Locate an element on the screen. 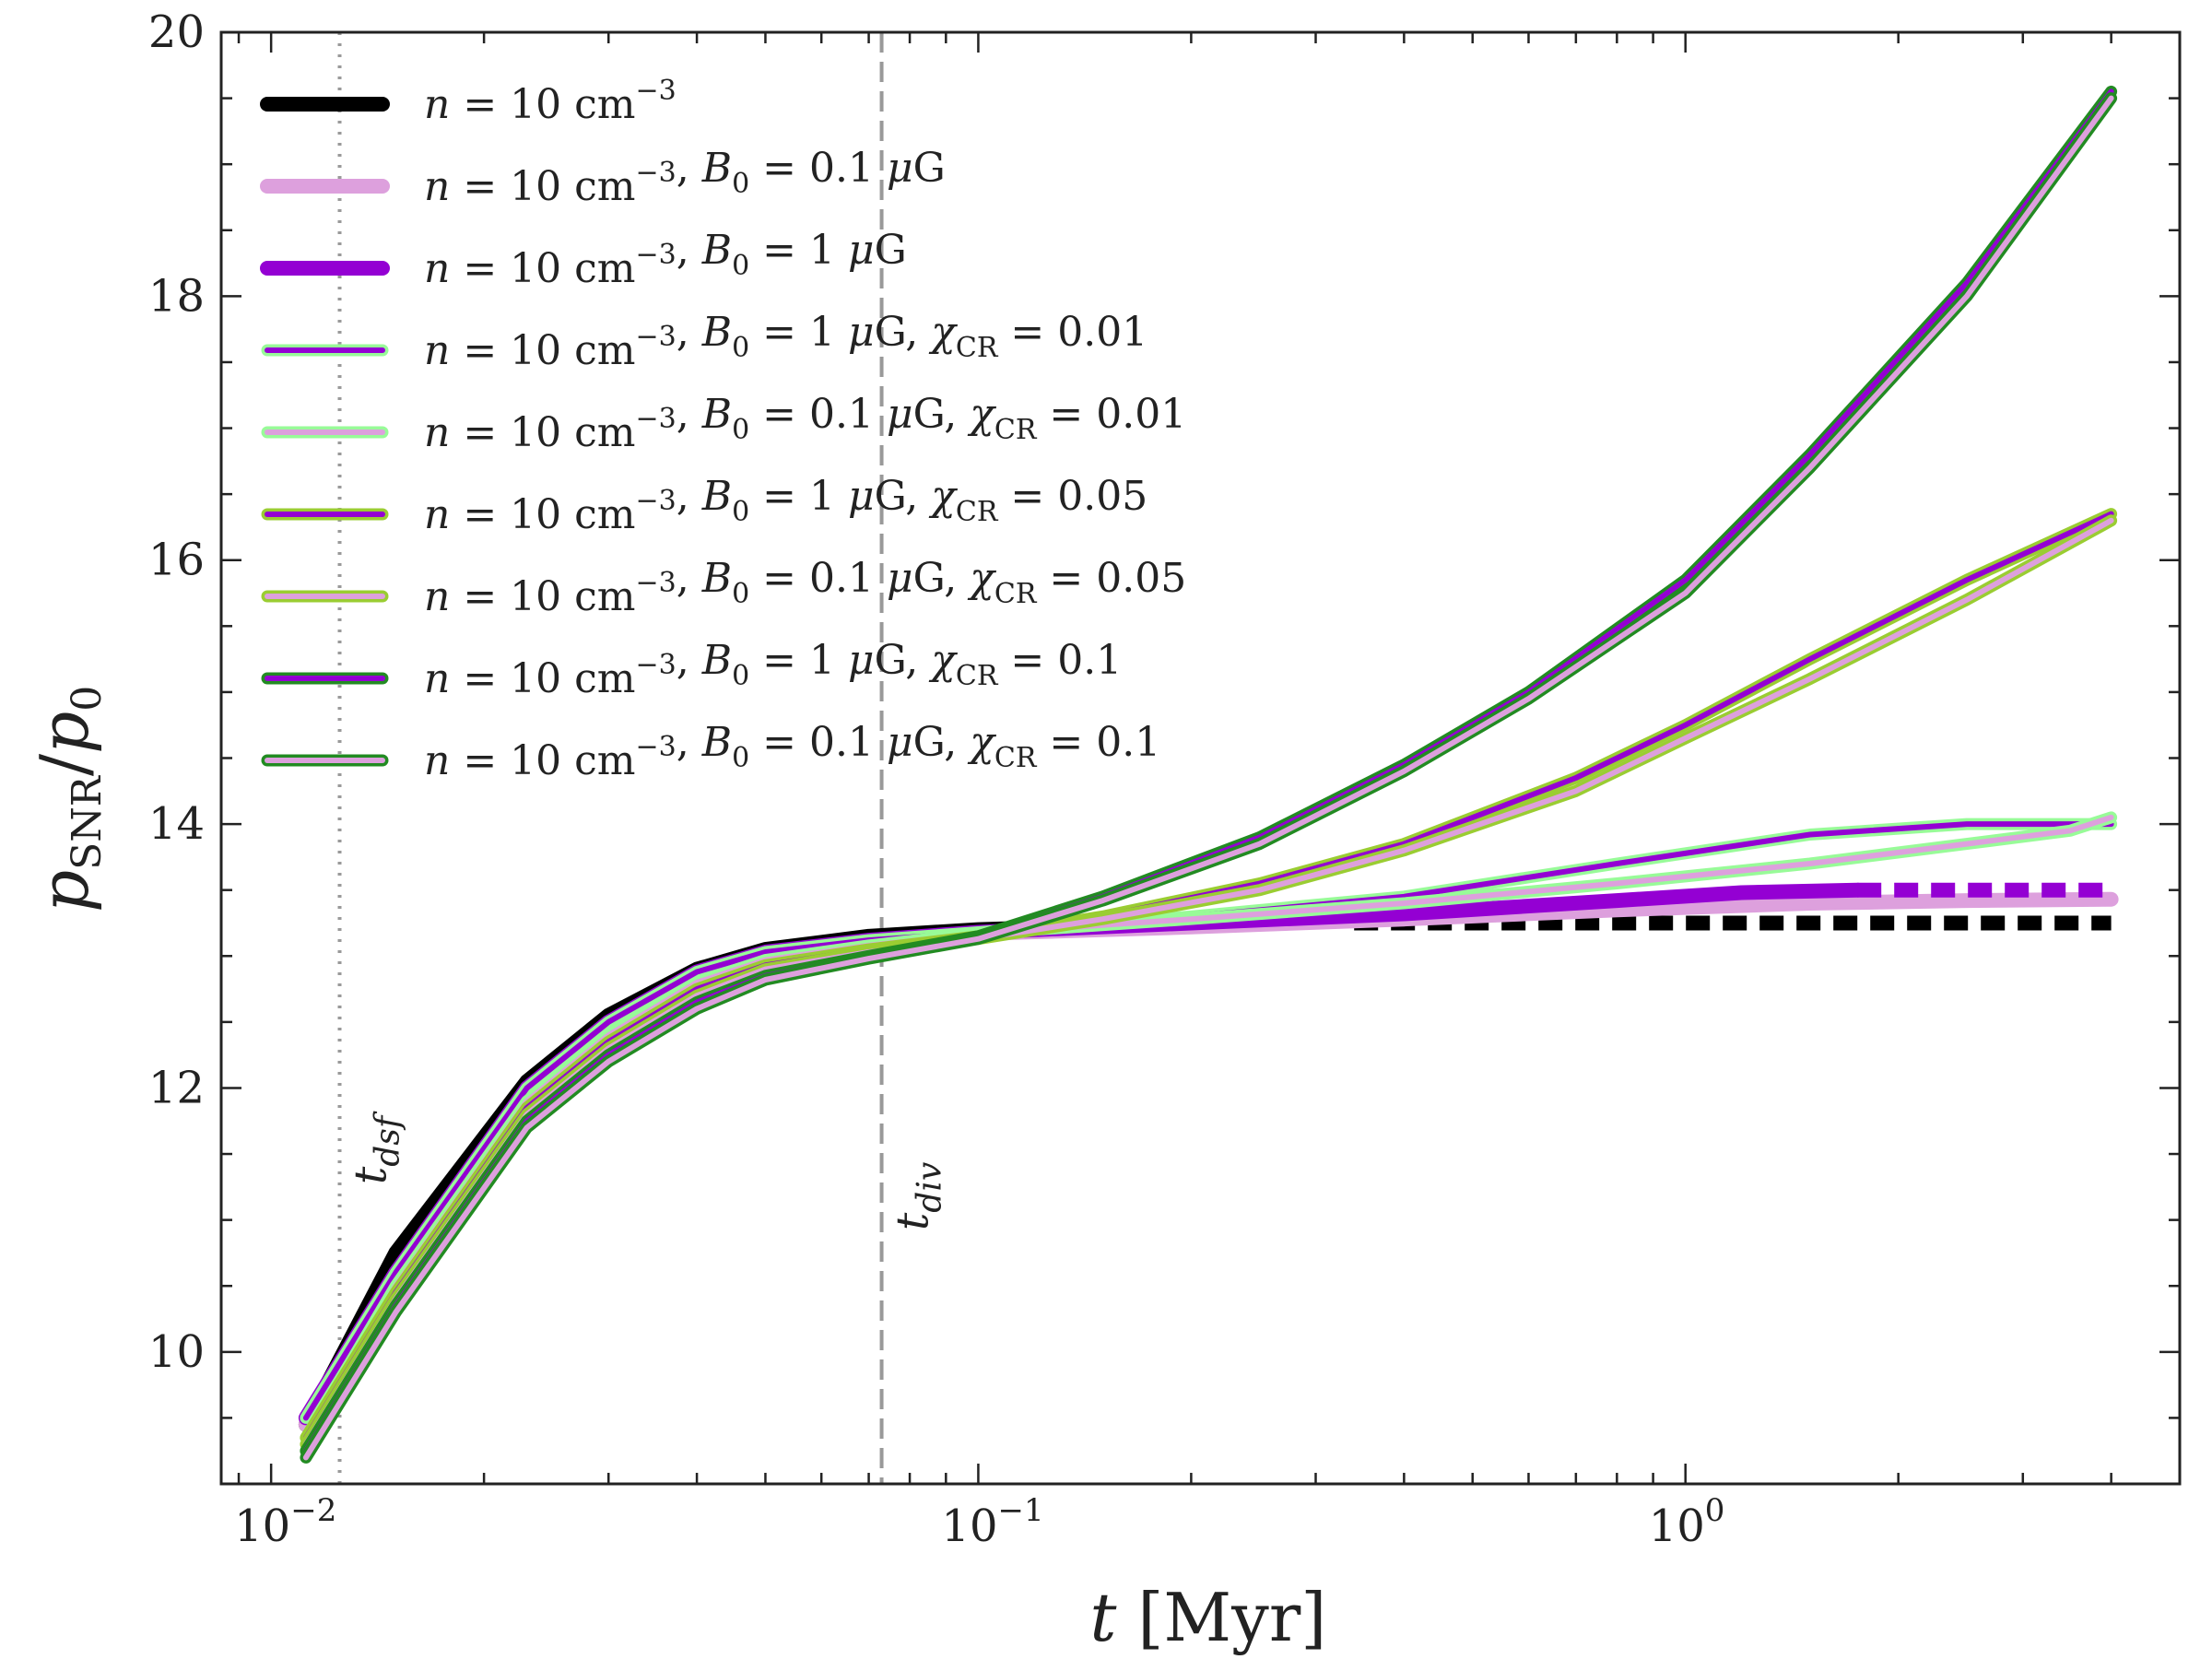 The image size is (2212, 1659). legend-item: n = 10 cm−3, B0 = 0.1 μG, χCR = 0.1 is located at coordinates (710, 751).